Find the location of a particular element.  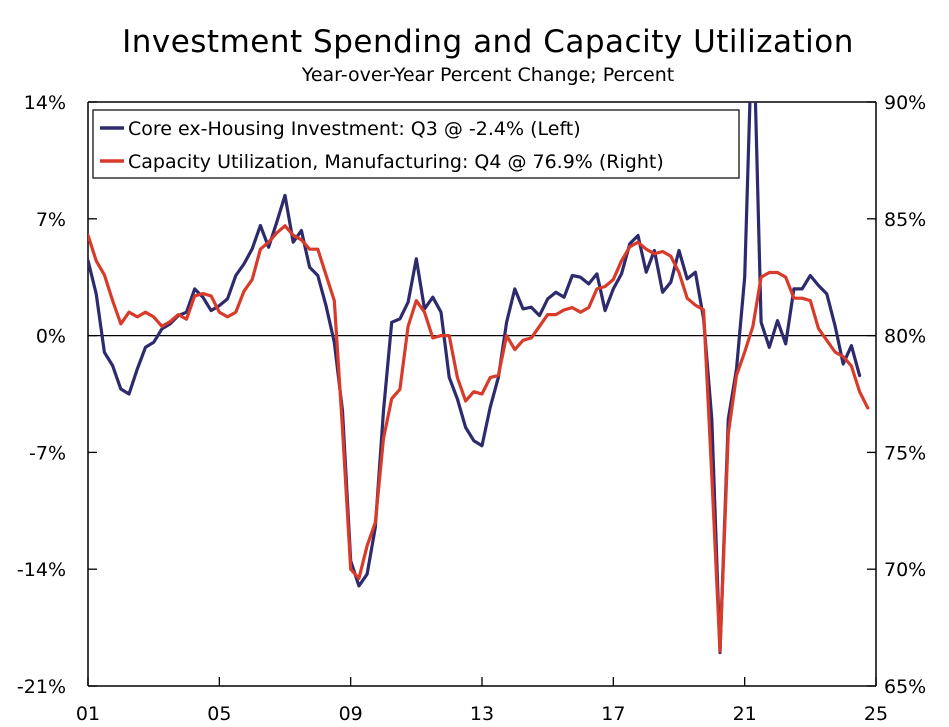

right-tick-label: 65% is located at coordinates (905, 687).